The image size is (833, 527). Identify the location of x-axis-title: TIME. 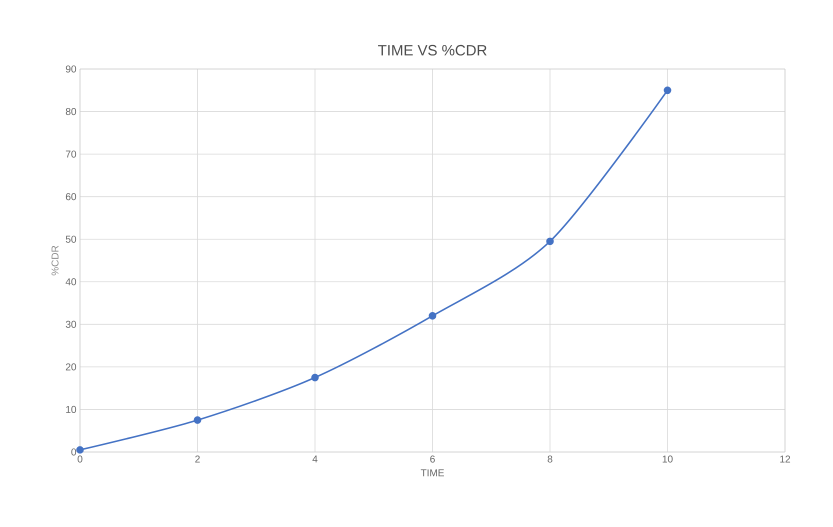
(432, 472).